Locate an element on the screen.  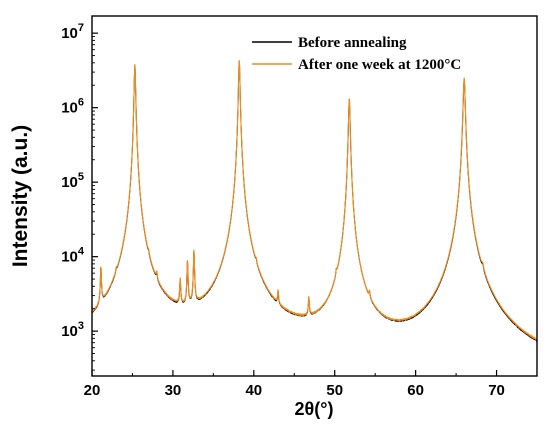
y-tick-label: 10⁴ is located at coordinates (73, 256).